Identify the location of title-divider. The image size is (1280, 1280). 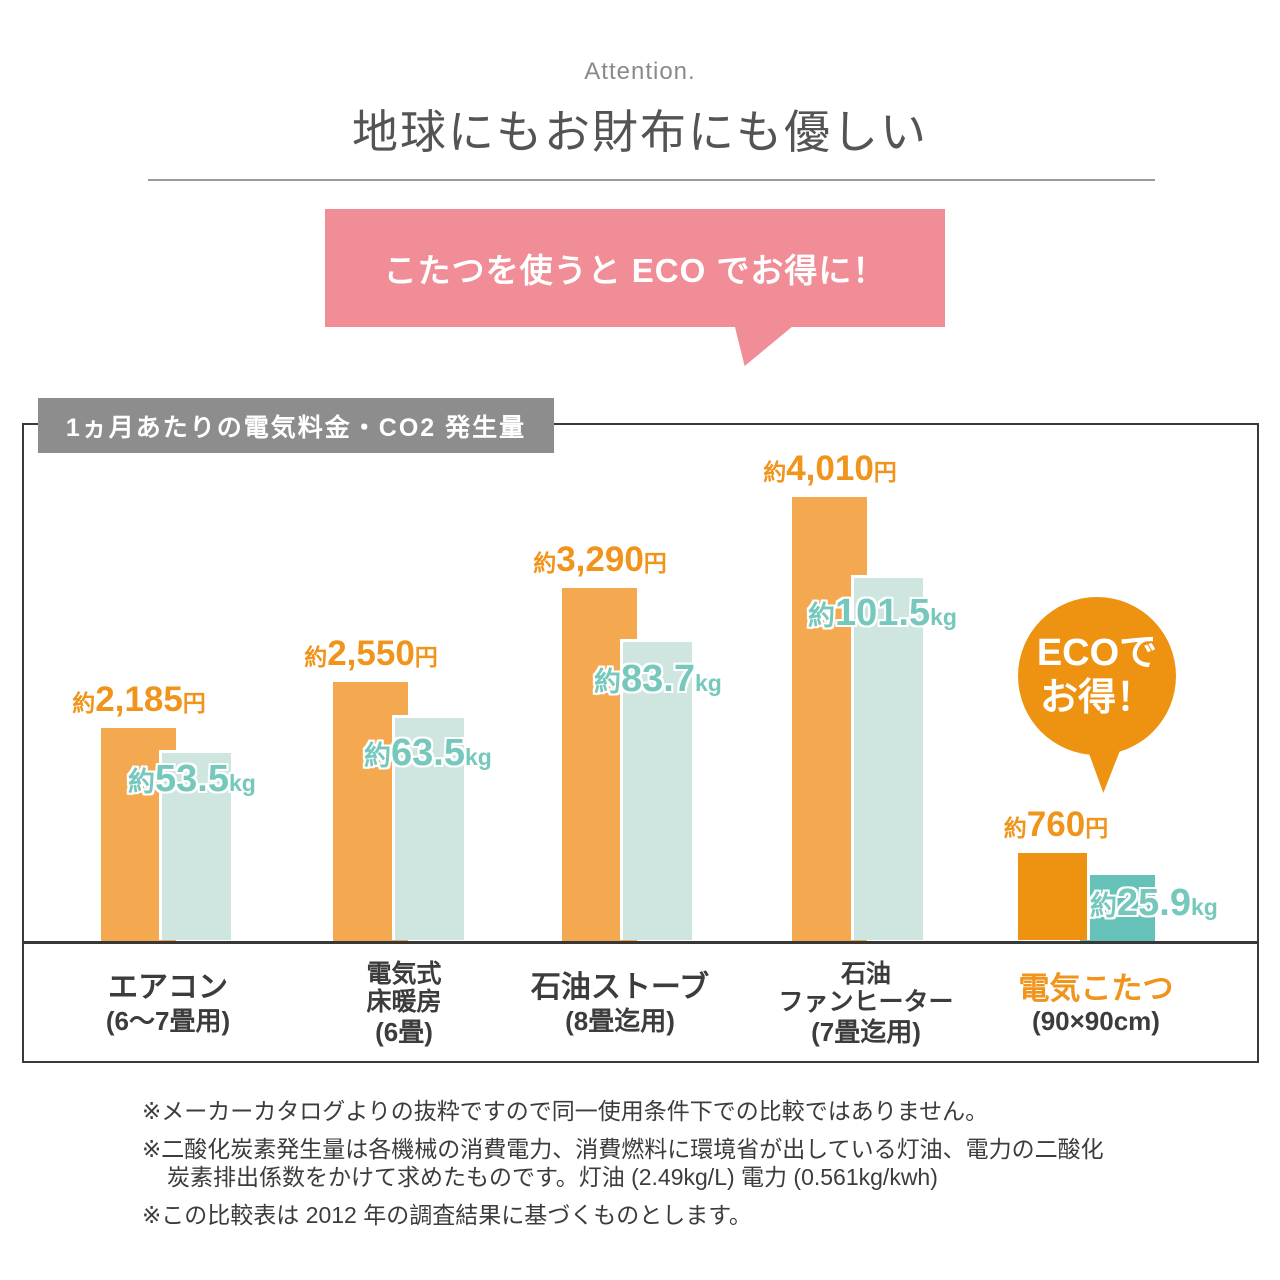
(651, 180).